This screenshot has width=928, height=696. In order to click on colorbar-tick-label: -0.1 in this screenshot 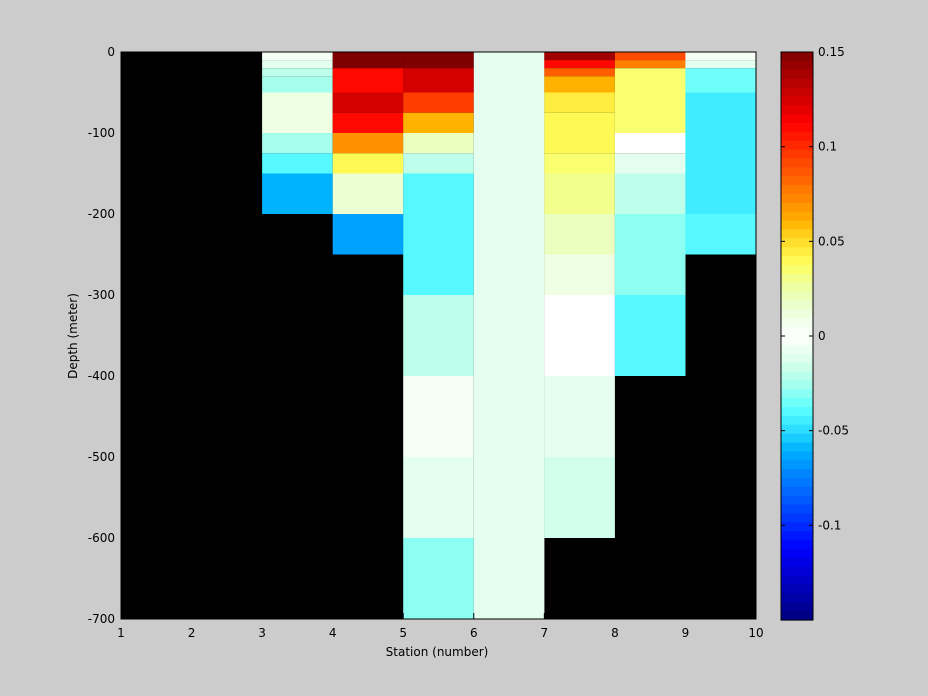, I will do `click(829, 525)`.